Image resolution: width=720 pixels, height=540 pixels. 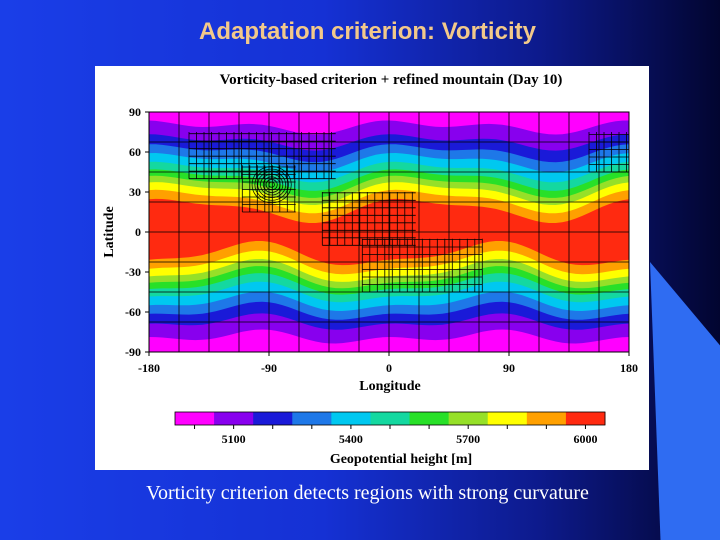 What do you see at coordinates (149, 368) in the screenshot?
I see `x-tick-label: -180` at bounding box center [149, 368].